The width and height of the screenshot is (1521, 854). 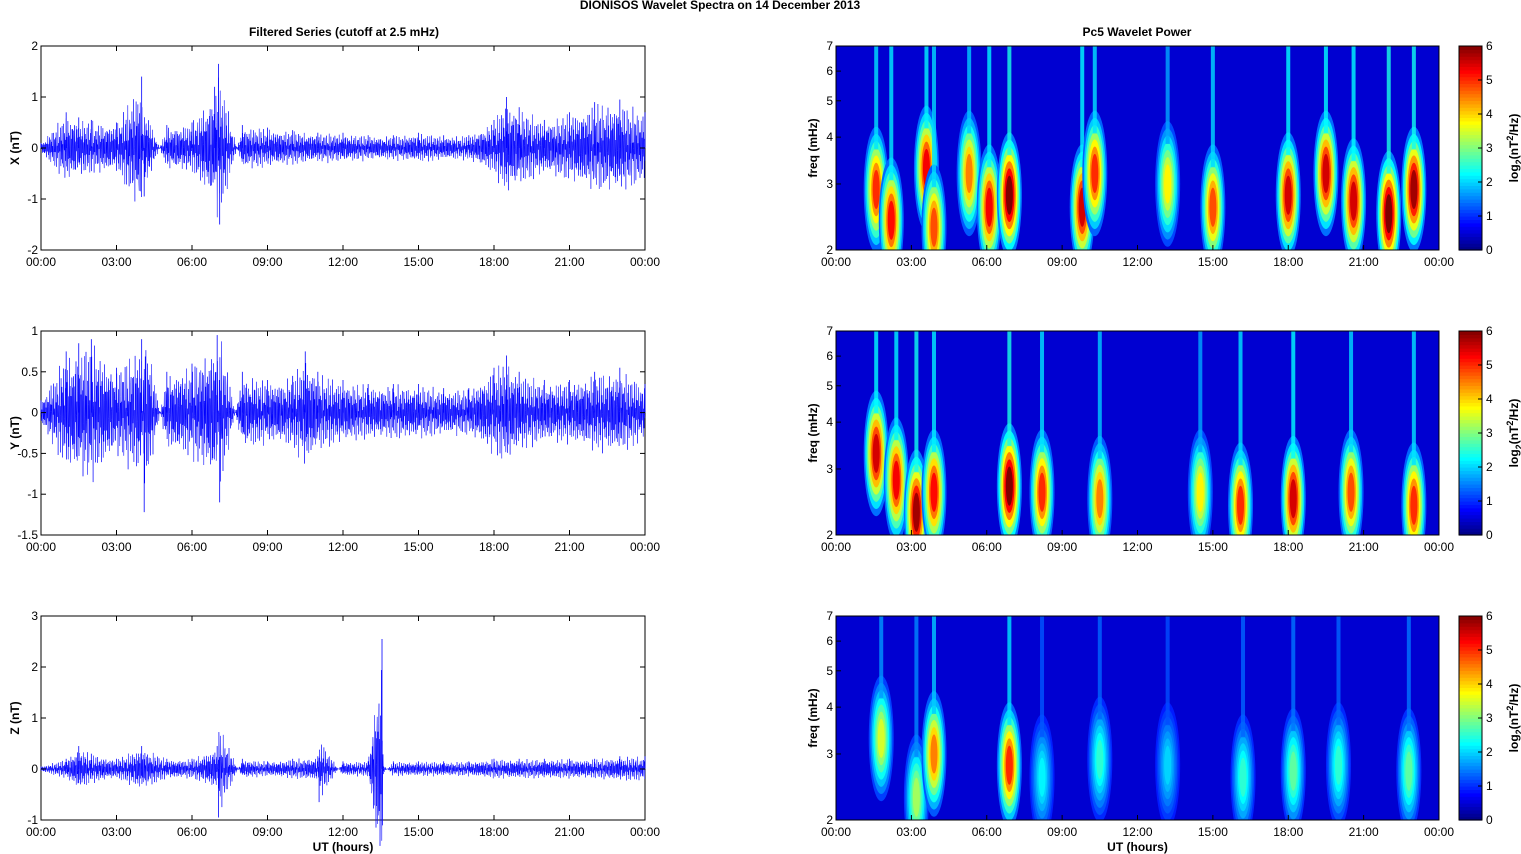 I want to click on y-tick-label: 3, so click(x=829, y=754).